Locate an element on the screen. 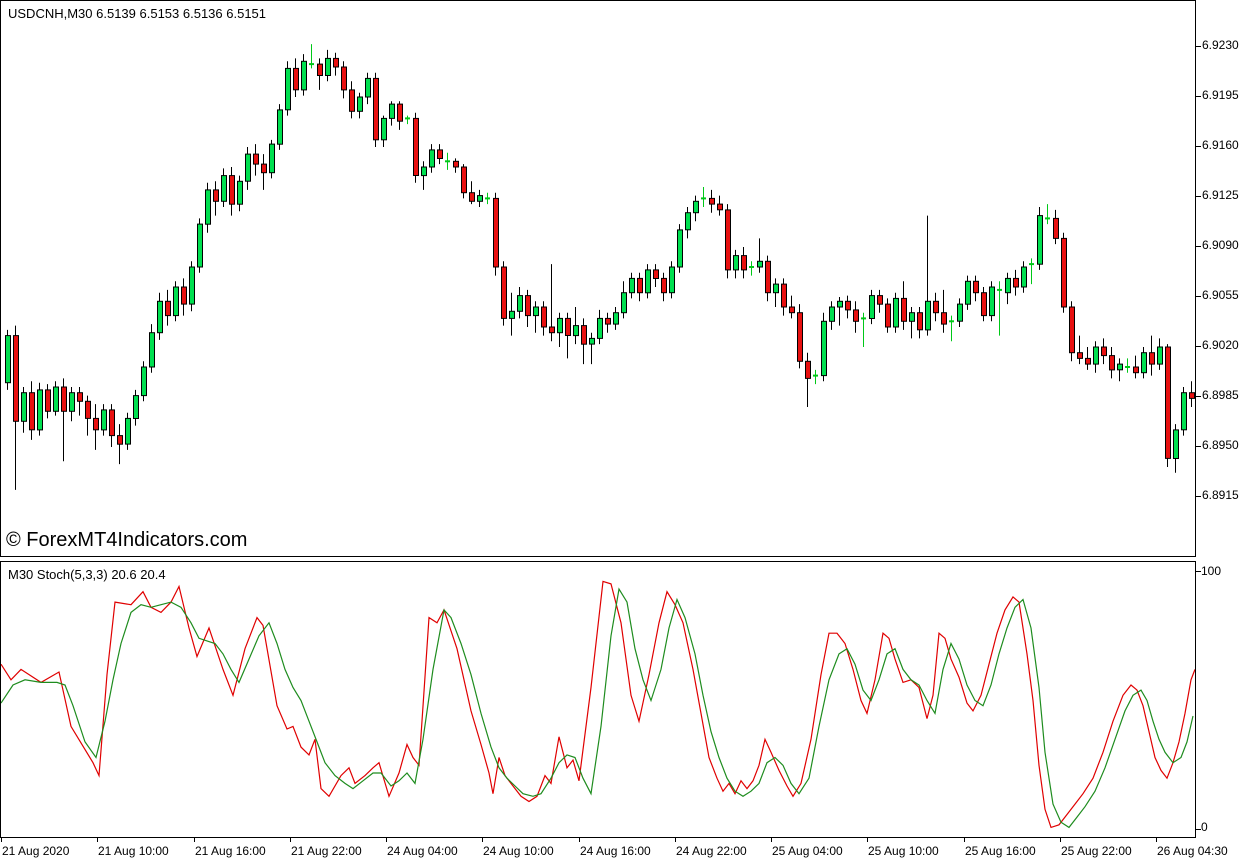  price-axis-label: 6.9195 is located at coordinates (1220, 95).